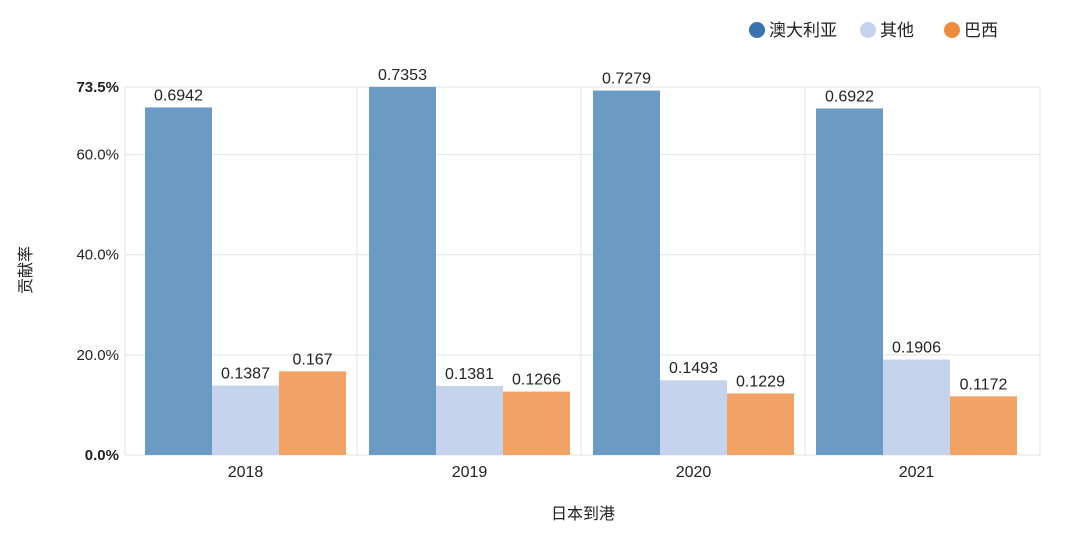 Image resolution: width=1080 pixels, height=540 pixels. What do you see at coordinates (97, 255) in the screenshot?
I see `y-tick-label: 40.0%` at bounding box center [97, 255].